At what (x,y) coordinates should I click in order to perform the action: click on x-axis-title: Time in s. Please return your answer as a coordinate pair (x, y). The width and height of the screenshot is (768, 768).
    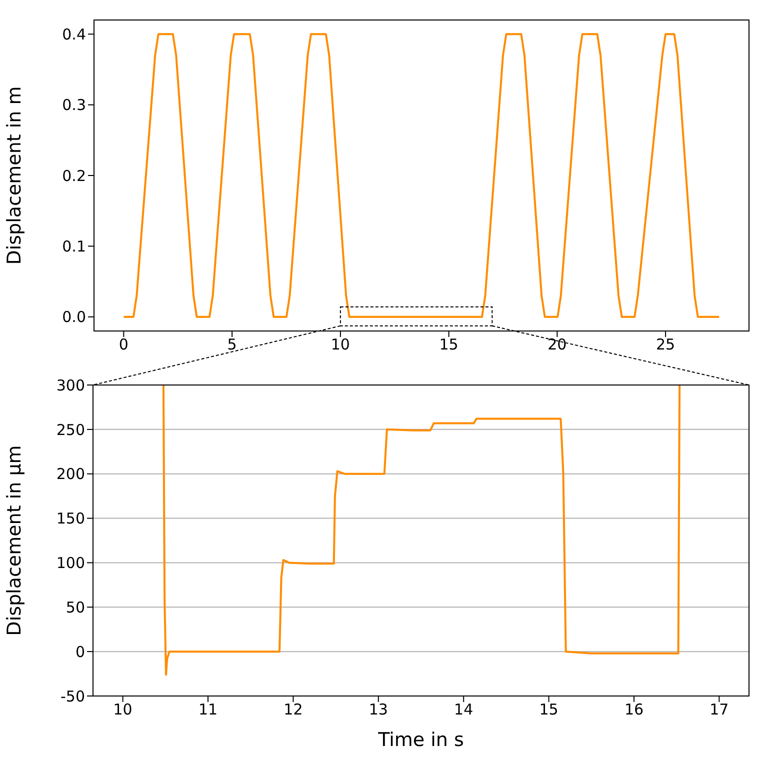
    Looking at the image, I should click on (420, 740).